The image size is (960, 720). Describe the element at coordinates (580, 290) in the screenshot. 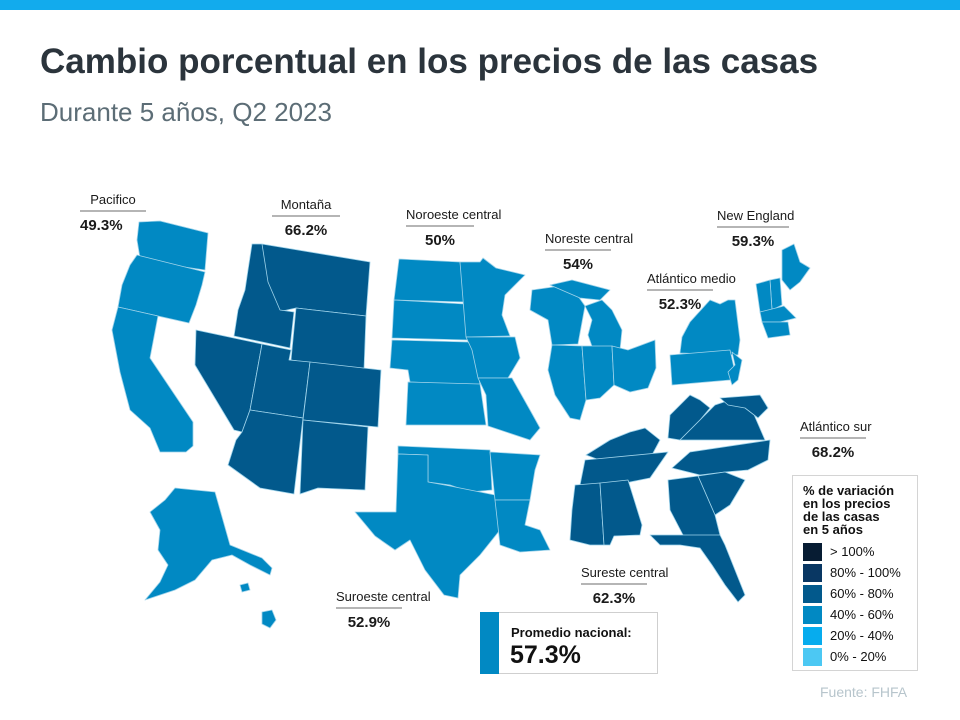

I see `state-michigan-upper` at that location.